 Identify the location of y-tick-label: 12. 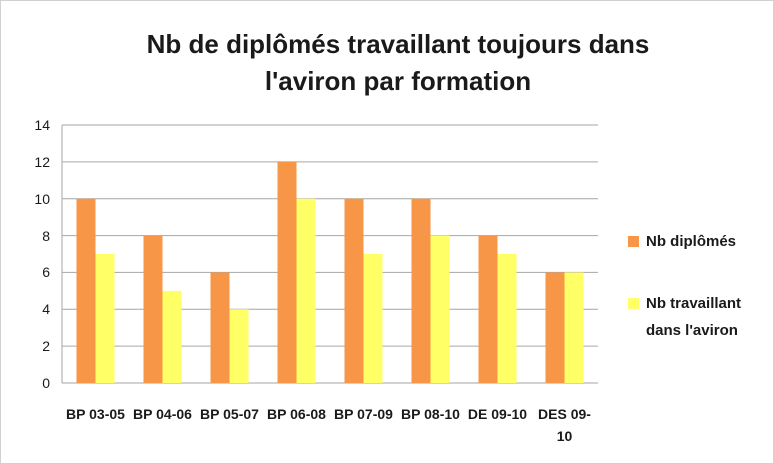
(42, 161).